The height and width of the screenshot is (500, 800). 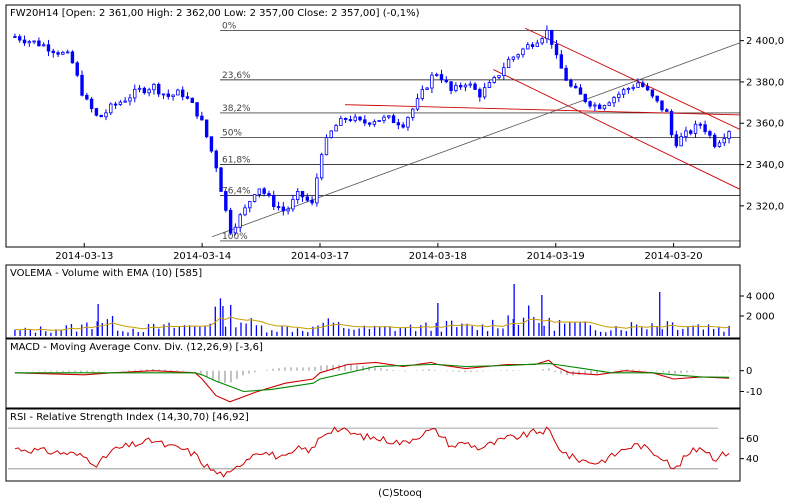 What do you see at coordinates (760, 297) in the screenshot?
I see `volume-y-tick-label: 4 000` at bounding box center [760, 297].